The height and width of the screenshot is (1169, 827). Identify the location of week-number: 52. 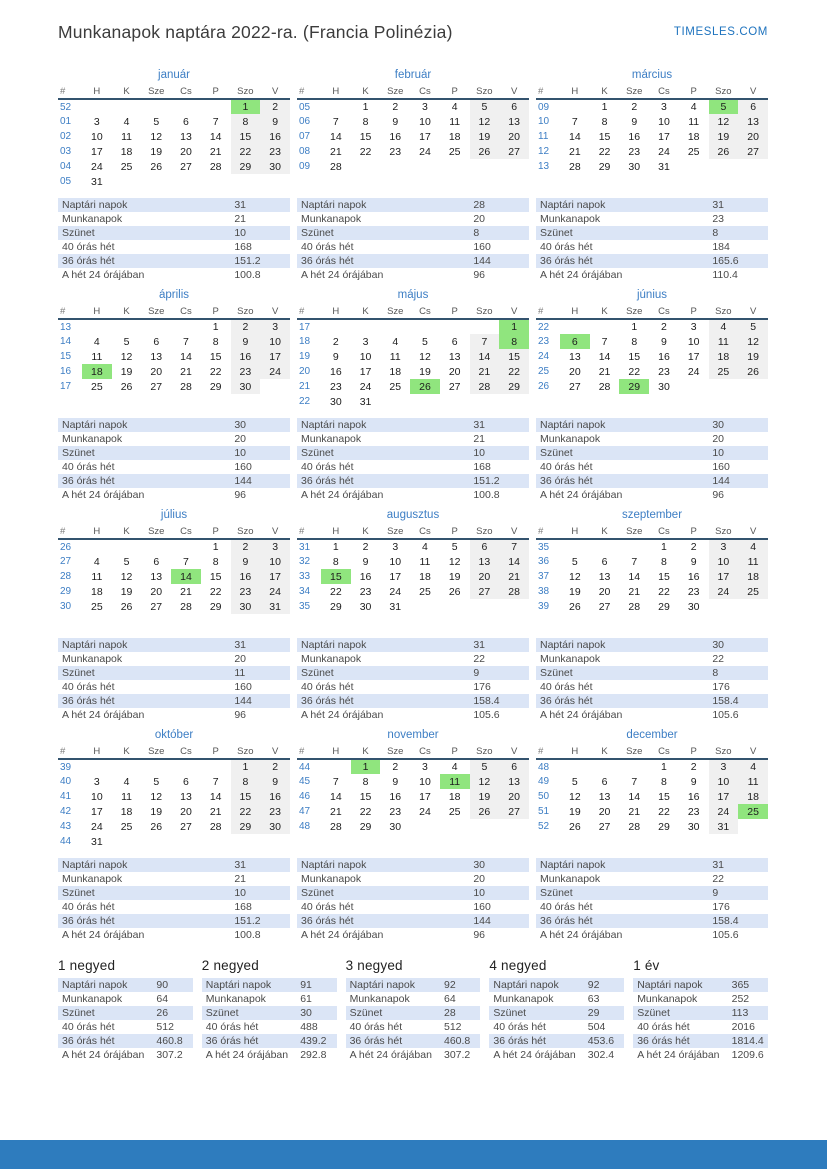
(66, 107).